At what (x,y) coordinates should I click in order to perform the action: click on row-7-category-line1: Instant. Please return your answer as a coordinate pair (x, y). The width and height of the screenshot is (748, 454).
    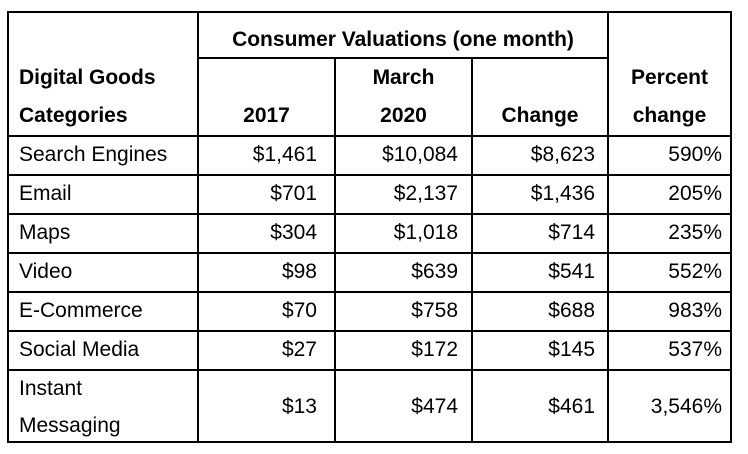
    Looking at the image, I should click on (51, 388).